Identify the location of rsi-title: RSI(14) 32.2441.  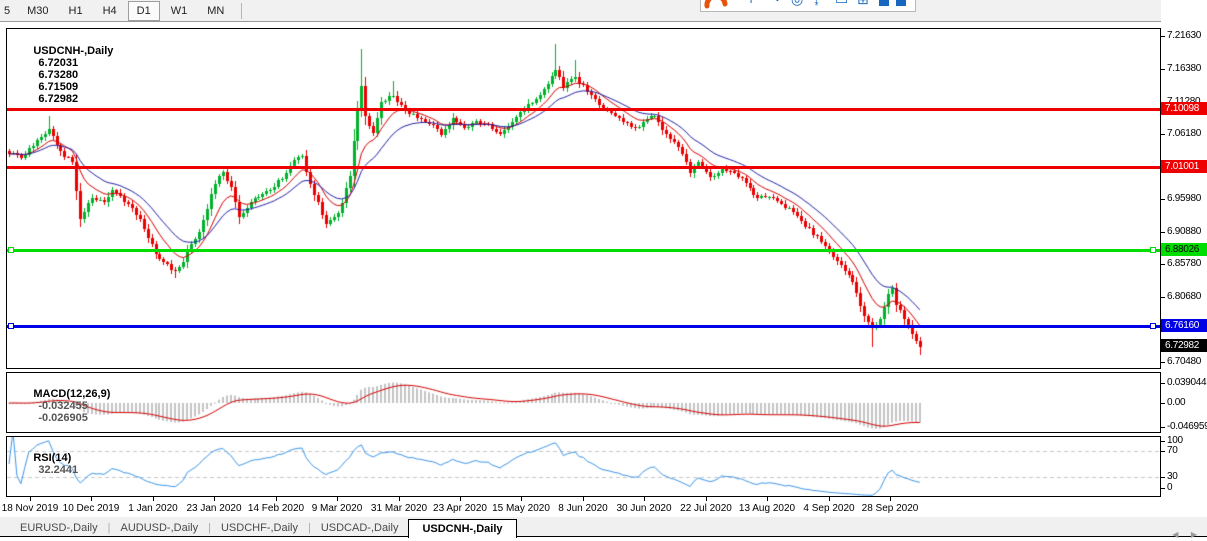
(46, 464).